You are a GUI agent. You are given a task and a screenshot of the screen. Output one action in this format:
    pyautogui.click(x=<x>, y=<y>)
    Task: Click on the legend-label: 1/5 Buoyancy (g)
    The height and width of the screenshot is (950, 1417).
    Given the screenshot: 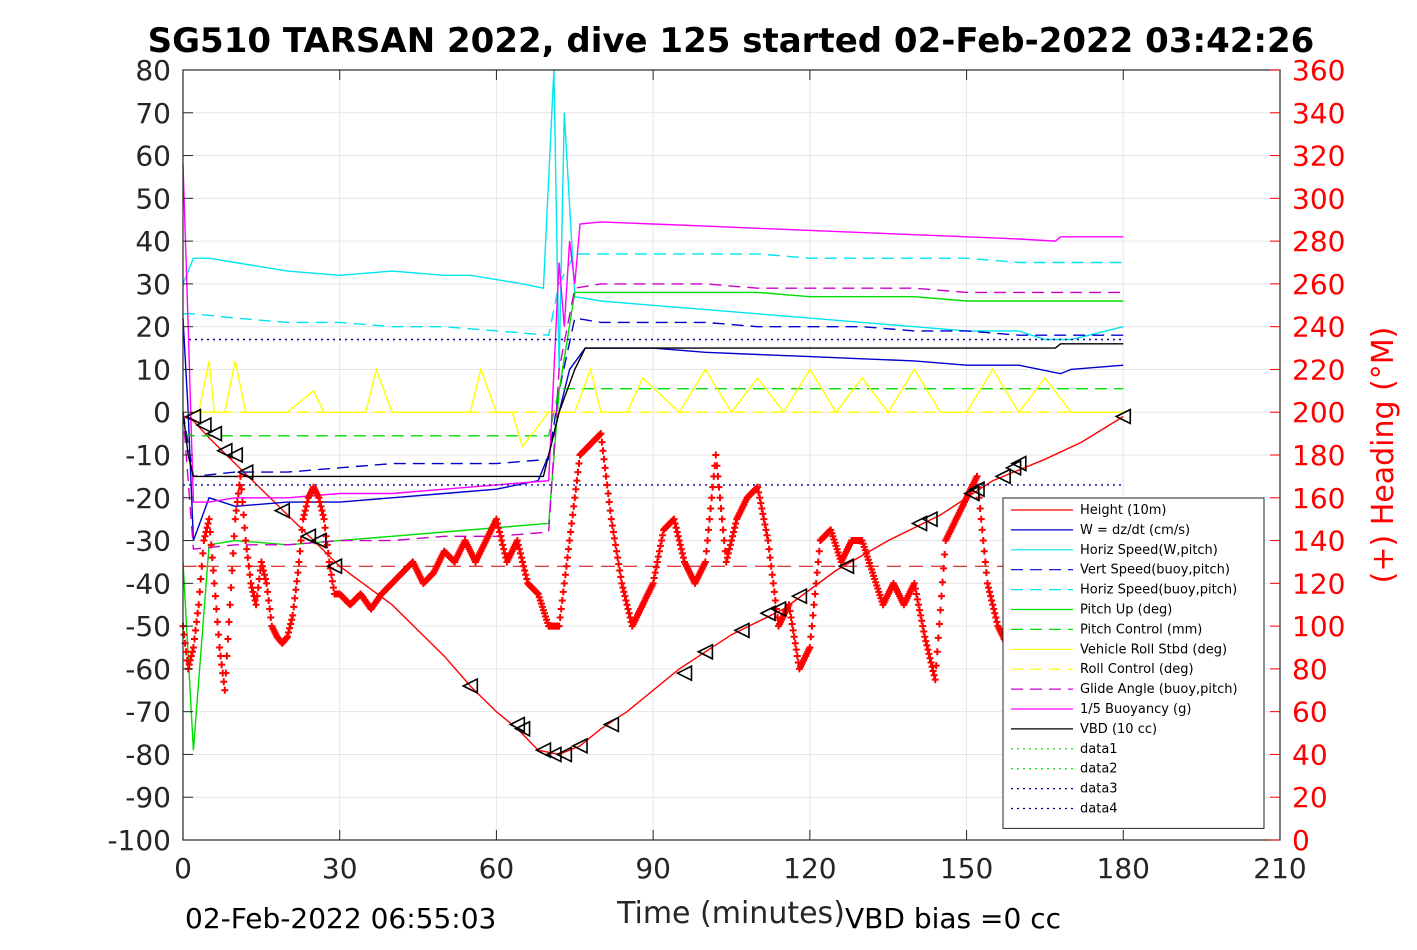 What is the action you would take?
    pyautogui.click(x=1135, y=709)
    